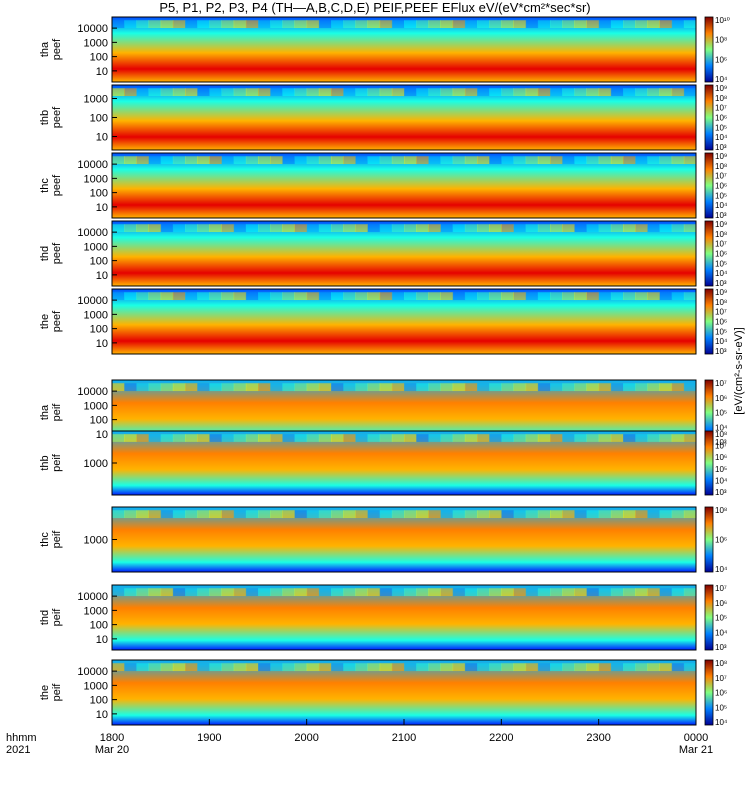 This screenshot has width=750, height=800. Describe the element at coordinates (45, 185) in the screenshot. I see `panel-thc-peef-ylabel-probe: thc` at that location.